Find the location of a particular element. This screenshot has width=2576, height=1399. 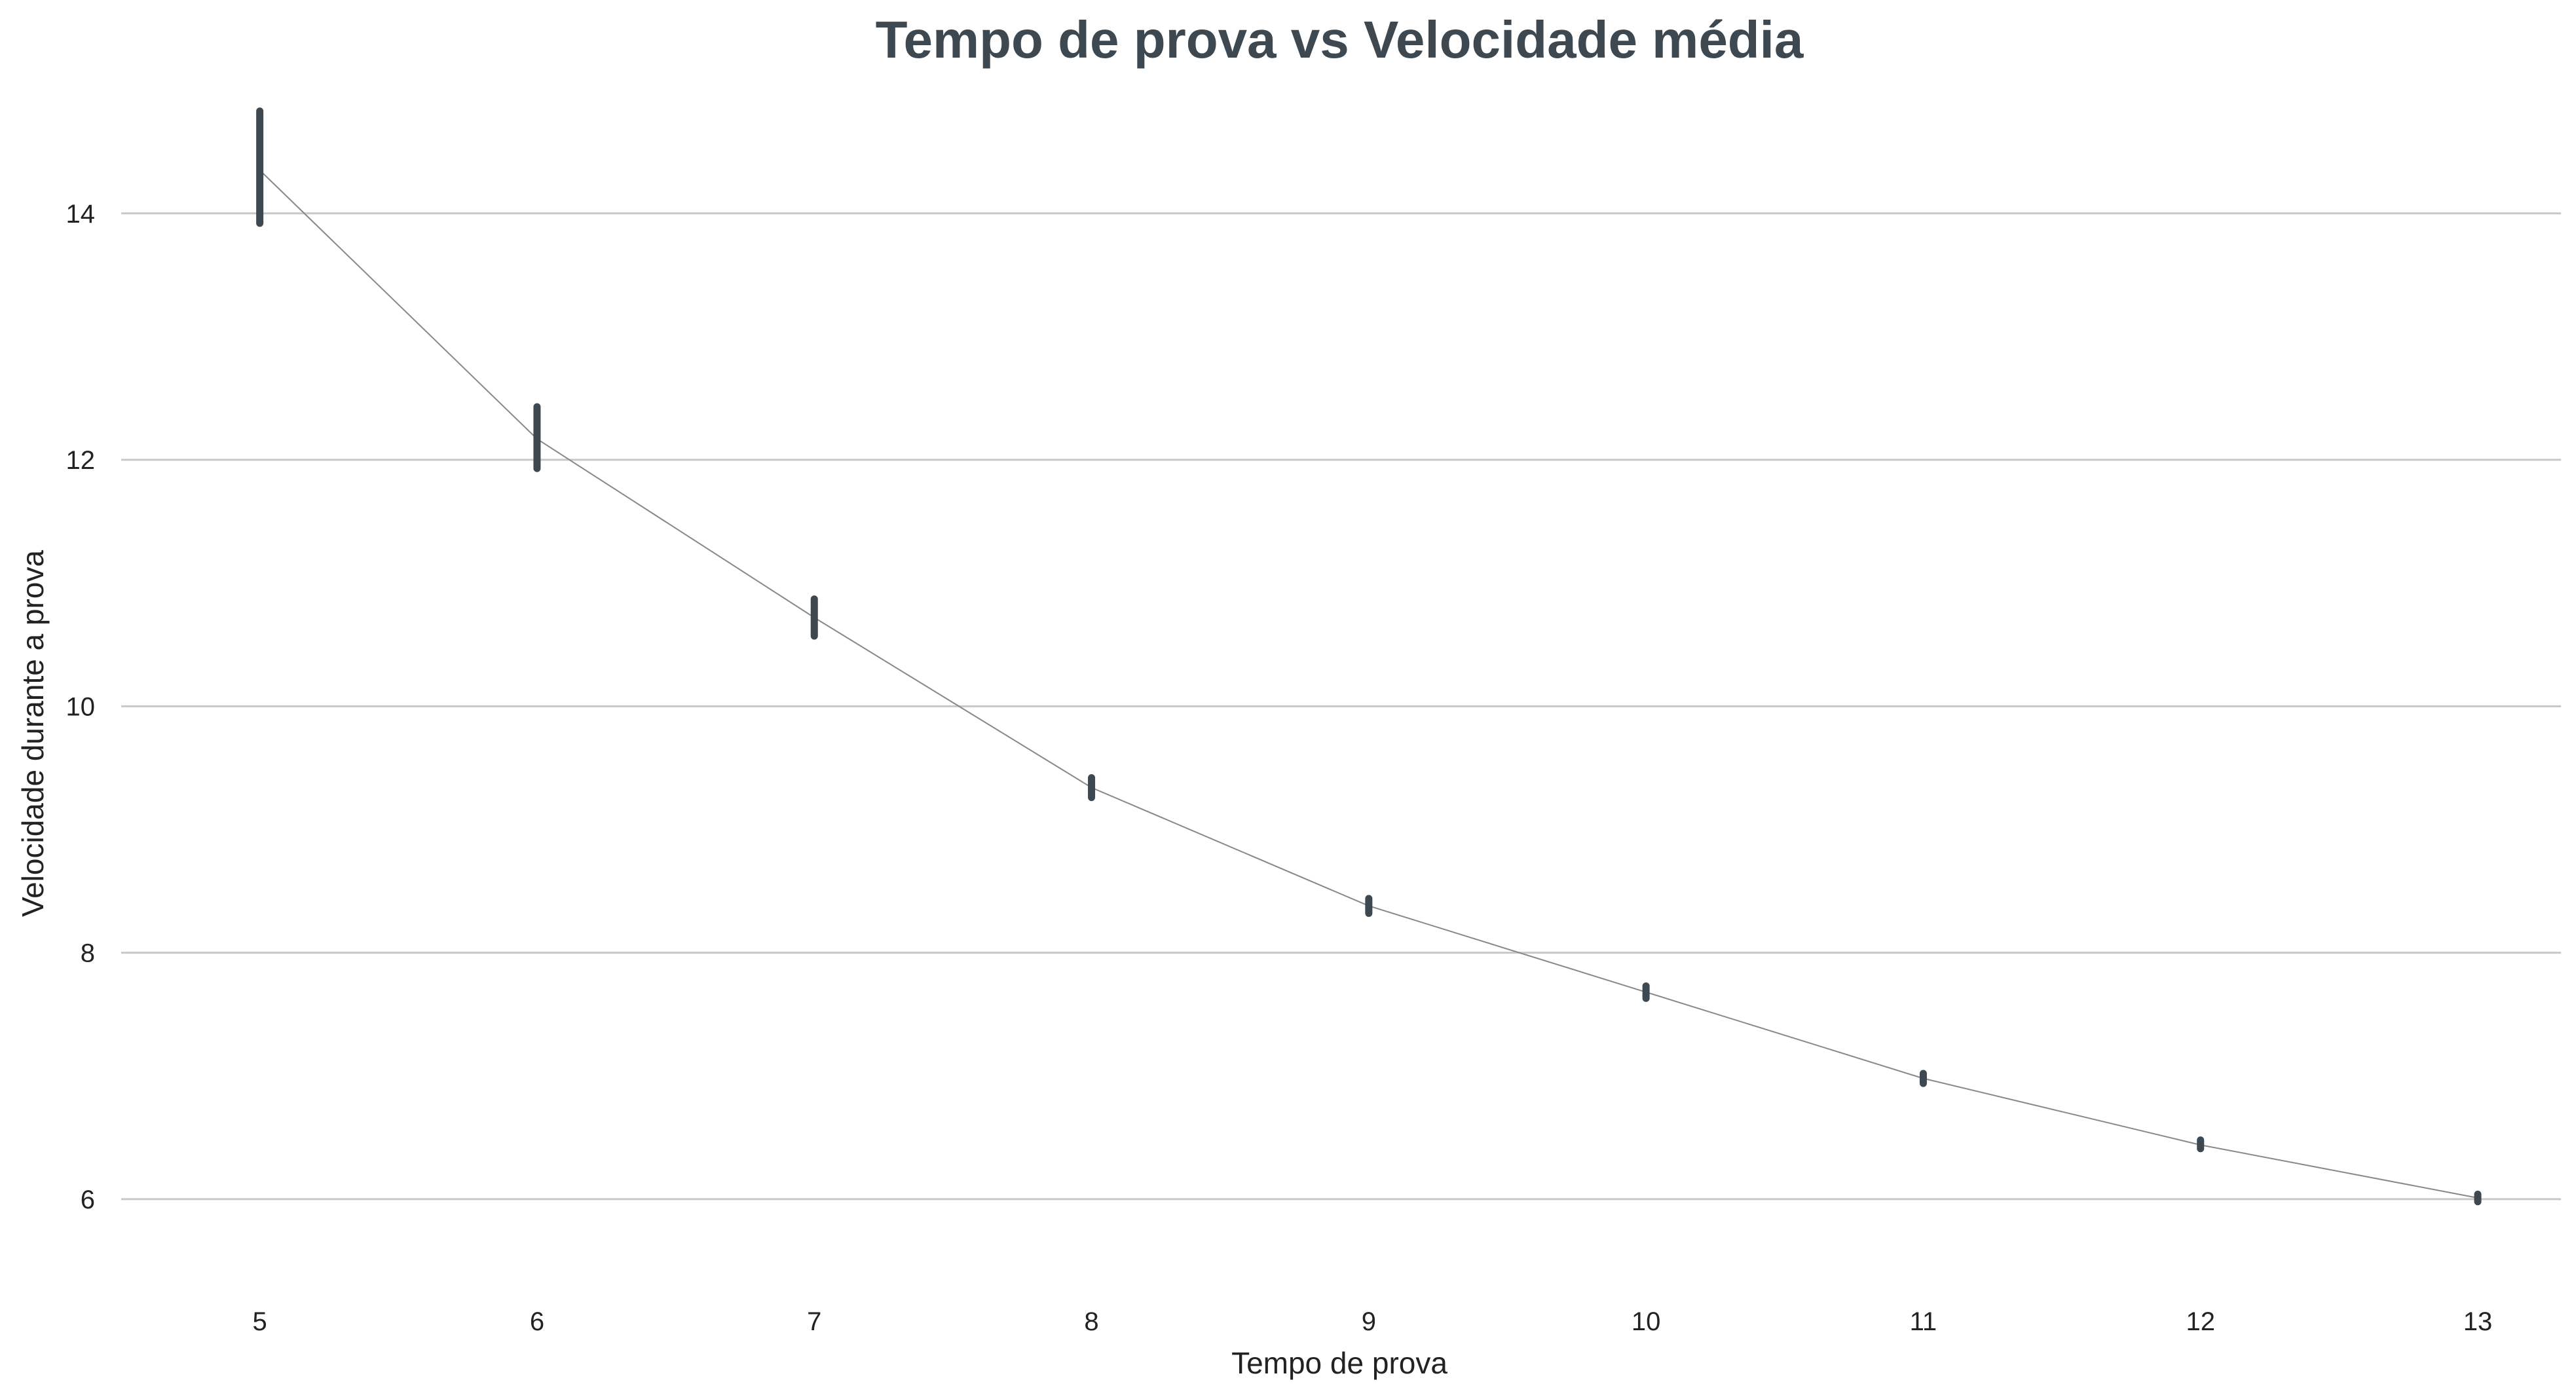

y-tick-label: 14 is located at coordinates (81, 215).